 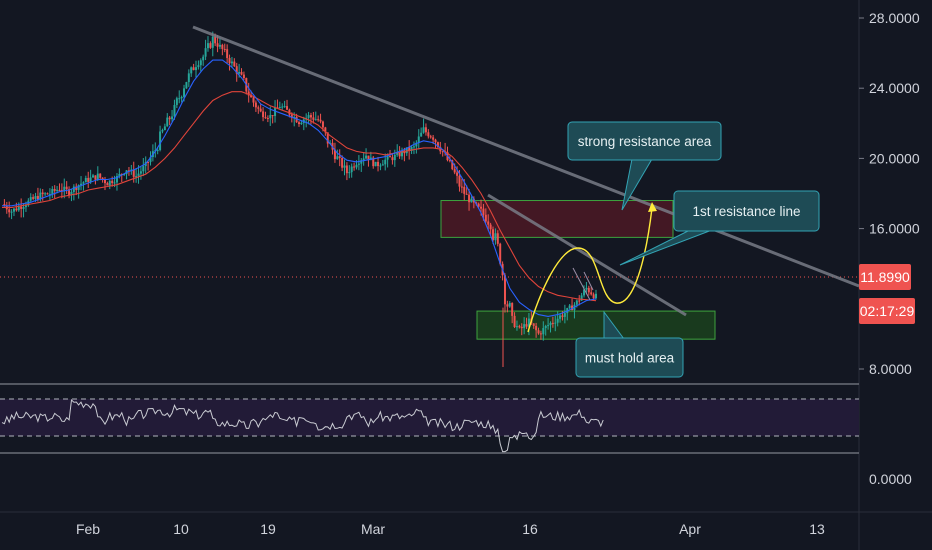 I want to click on 1st-resistance-callout-box, so click(x=746, y=211).